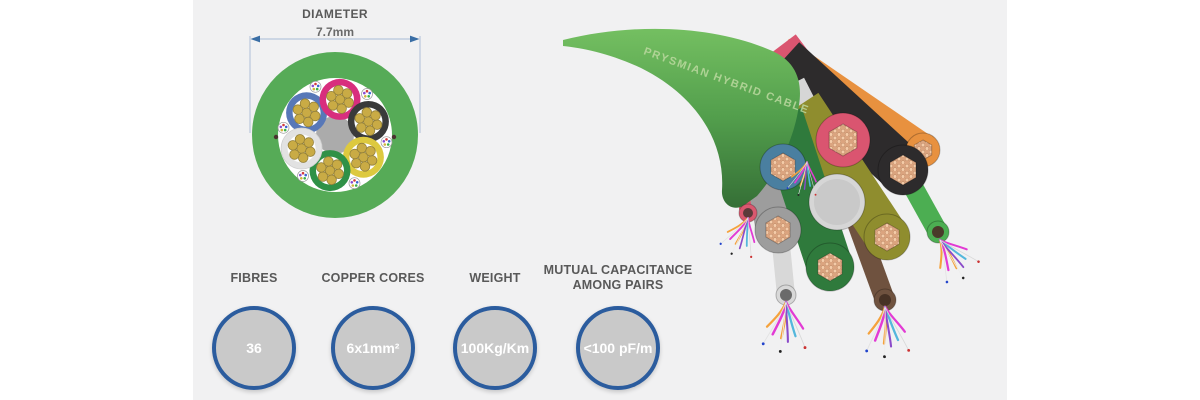  I want to click on core-caps, so click(844, 212).